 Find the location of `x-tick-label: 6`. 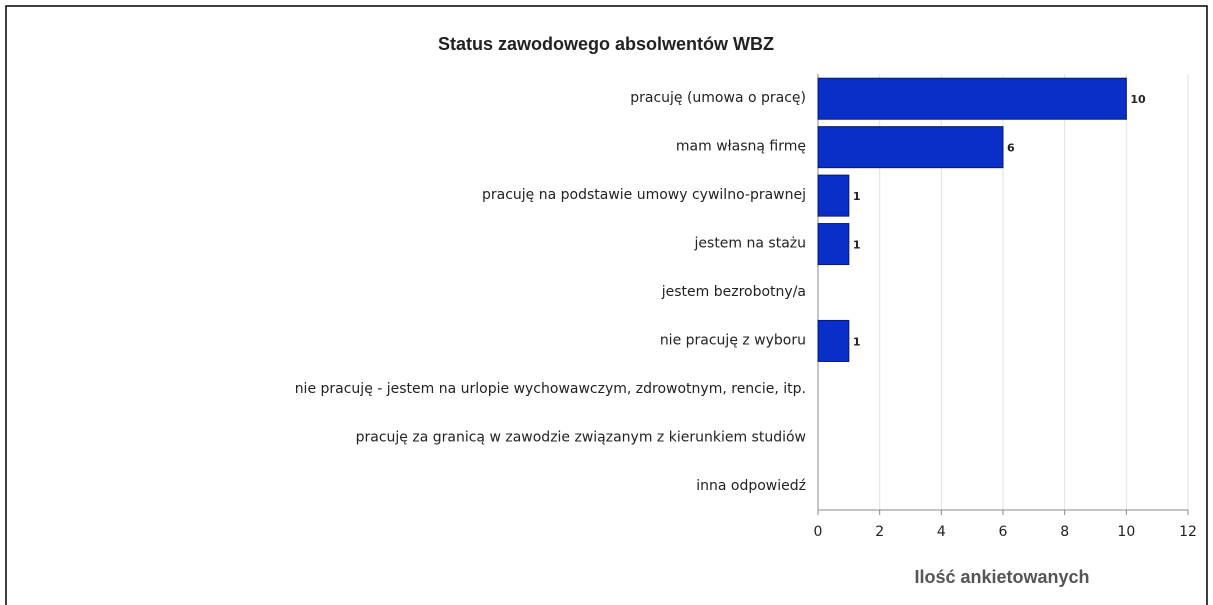

x-tick-label: 6 is located at coordinates (1003, 532).